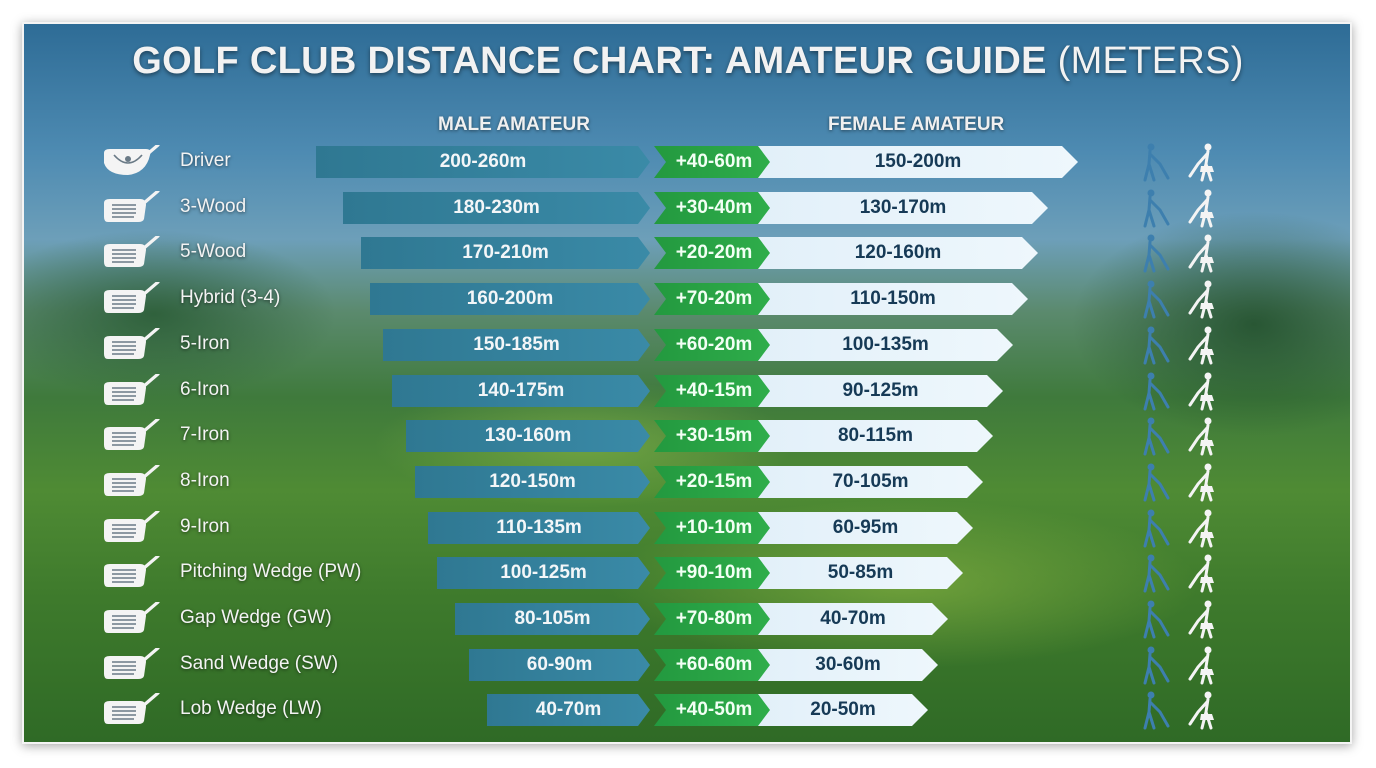 Image resolution: width=1376 pixels, height=768 pixels. I want to click on distance-difference-bar: +20-20m, so click(714, 253).